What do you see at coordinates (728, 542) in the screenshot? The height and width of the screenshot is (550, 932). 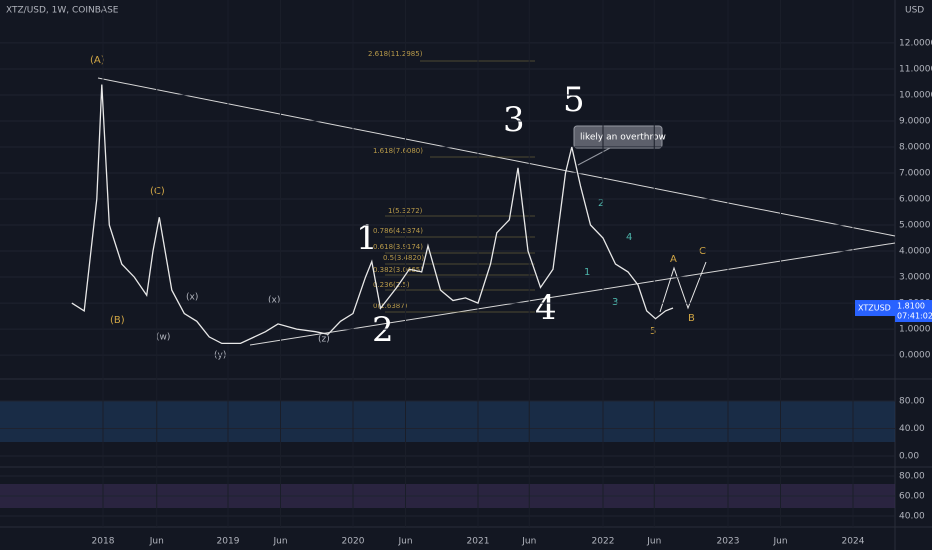 I see `x-tick-label: 2023` at bounding box center [728, 542].